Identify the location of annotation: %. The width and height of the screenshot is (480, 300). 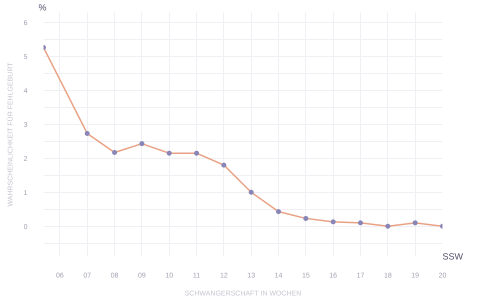
(42, 7).